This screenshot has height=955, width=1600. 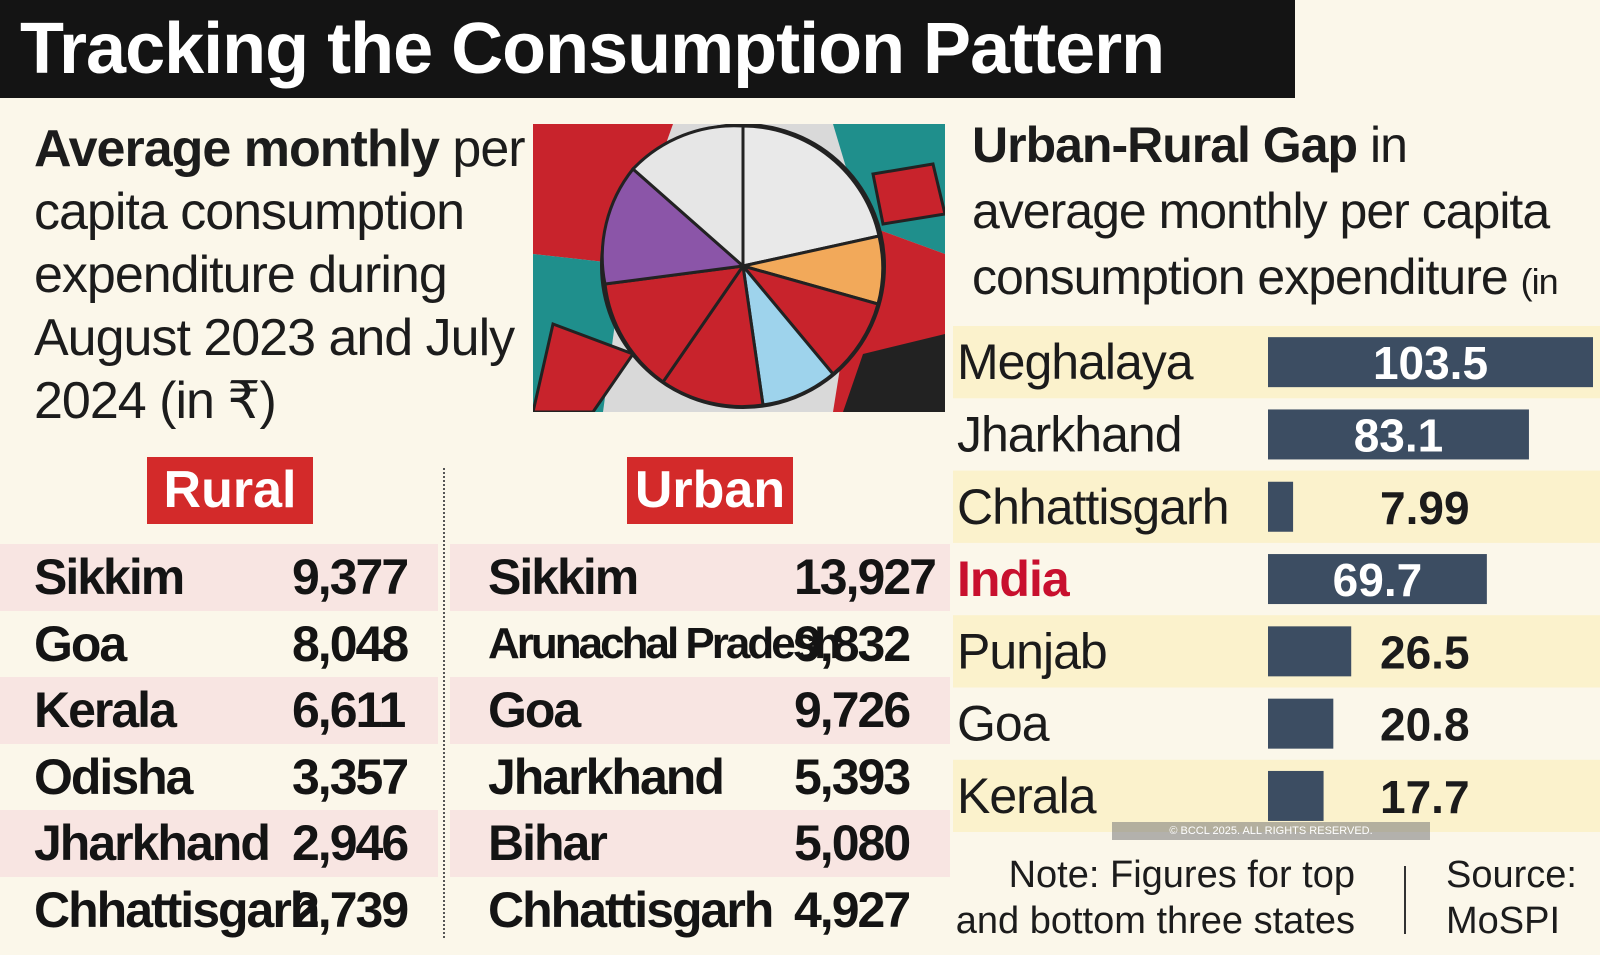 What do you see at coordinates (113, 776) in the screenshot?
I see `state-name: Odisha` at bounding box center [113, 776].